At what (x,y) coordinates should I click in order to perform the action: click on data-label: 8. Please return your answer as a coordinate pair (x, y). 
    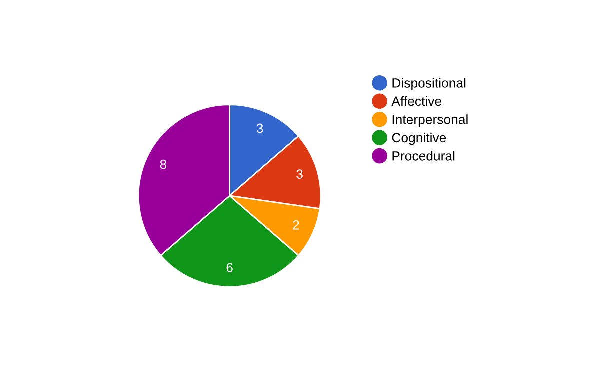
    Looking at the image, I should click on (163, 165).